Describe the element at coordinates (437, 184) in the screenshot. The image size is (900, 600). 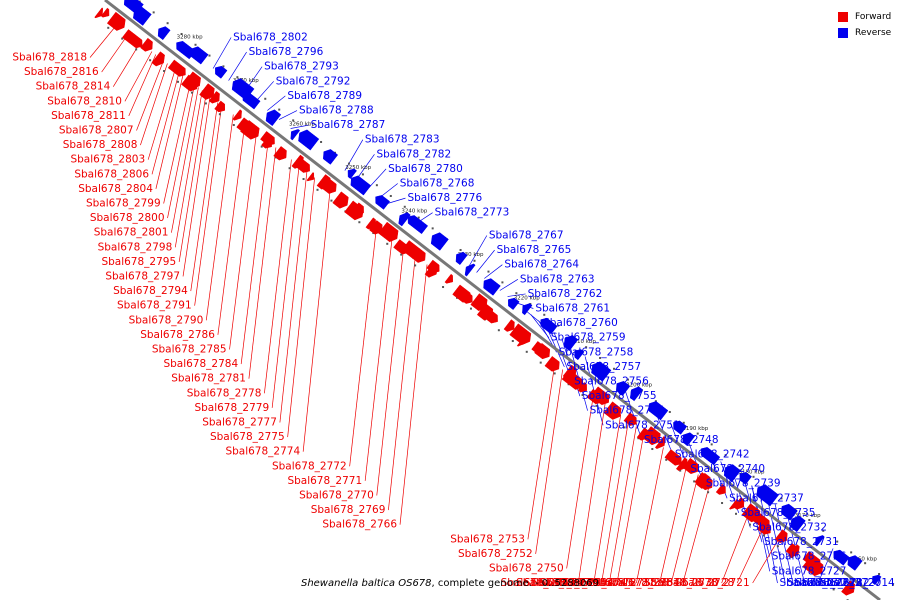
I see `gene-label: Sbal678_2768` at that location.